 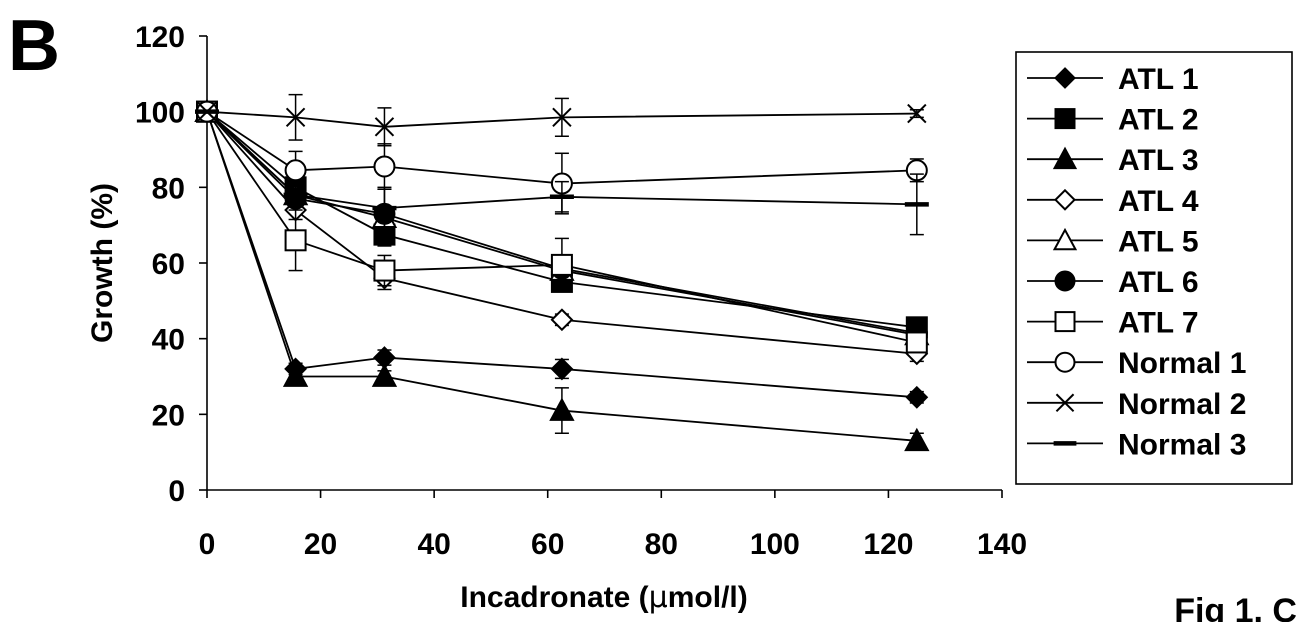 I want to click on x-ticks: 0 20 40 60 80 100 120 140, so click(x=613, y=525).